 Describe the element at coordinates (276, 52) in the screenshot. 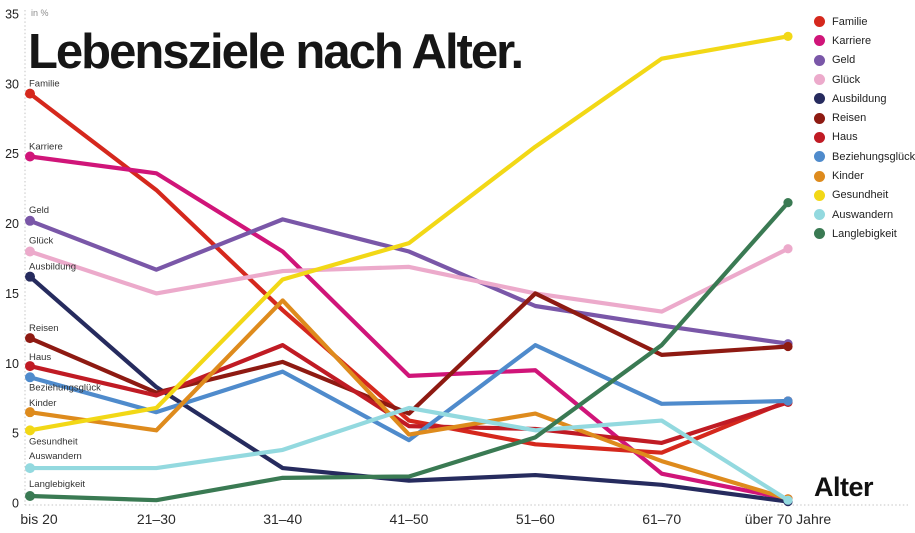

I see `page-title: Lebensziele nach Alter.` at that location.